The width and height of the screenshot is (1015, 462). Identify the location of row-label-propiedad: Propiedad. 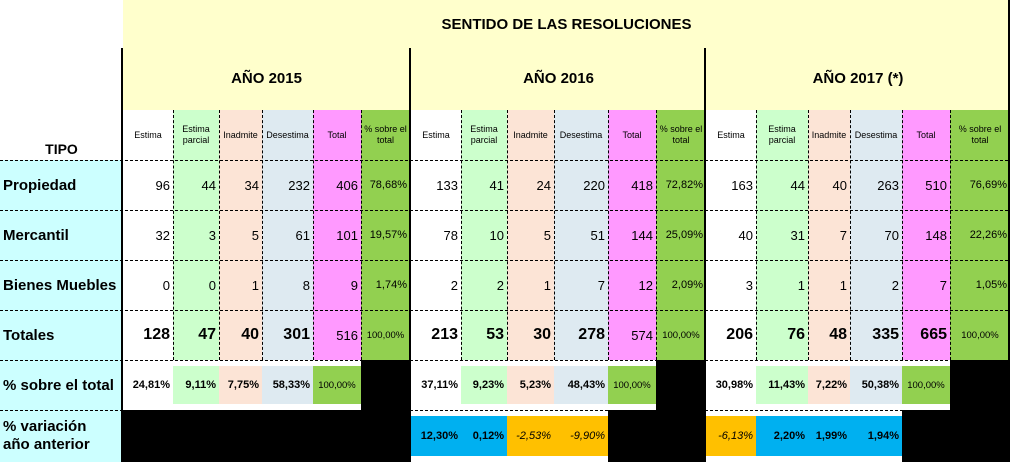
(61, 185).